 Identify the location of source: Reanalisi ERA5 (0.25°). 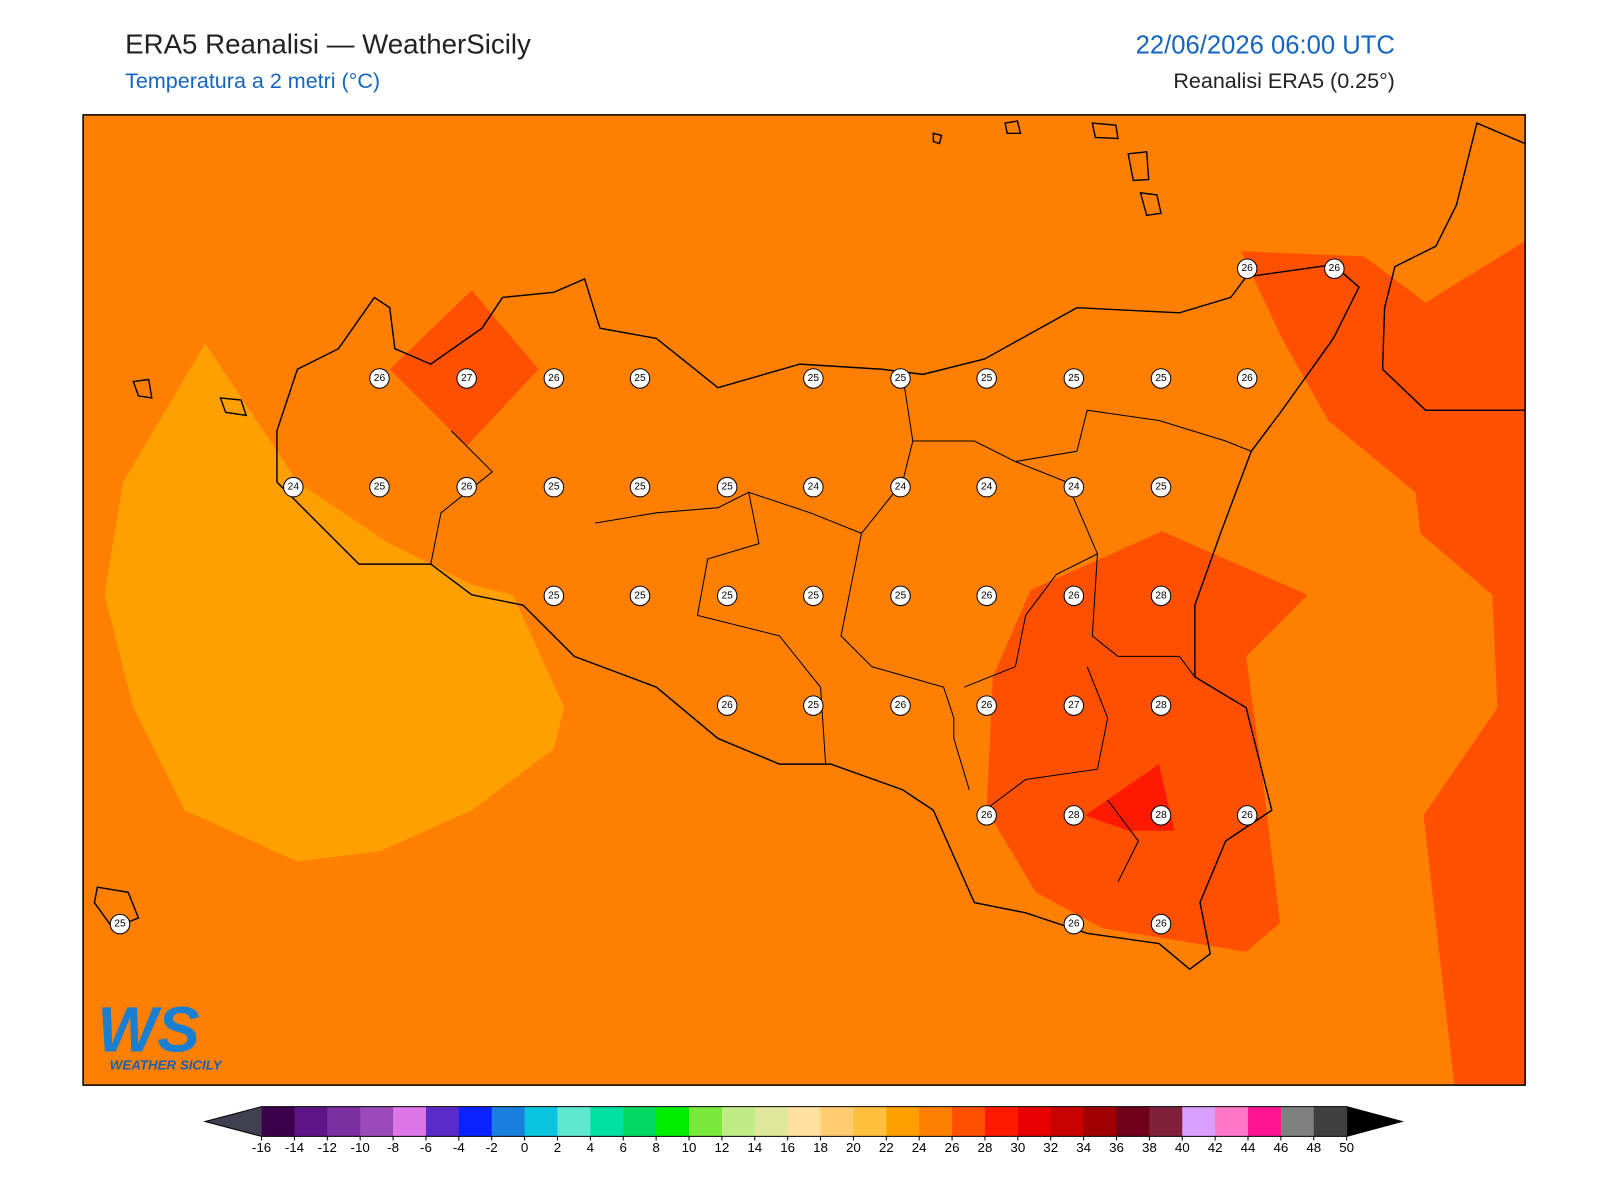
(1283, 81).